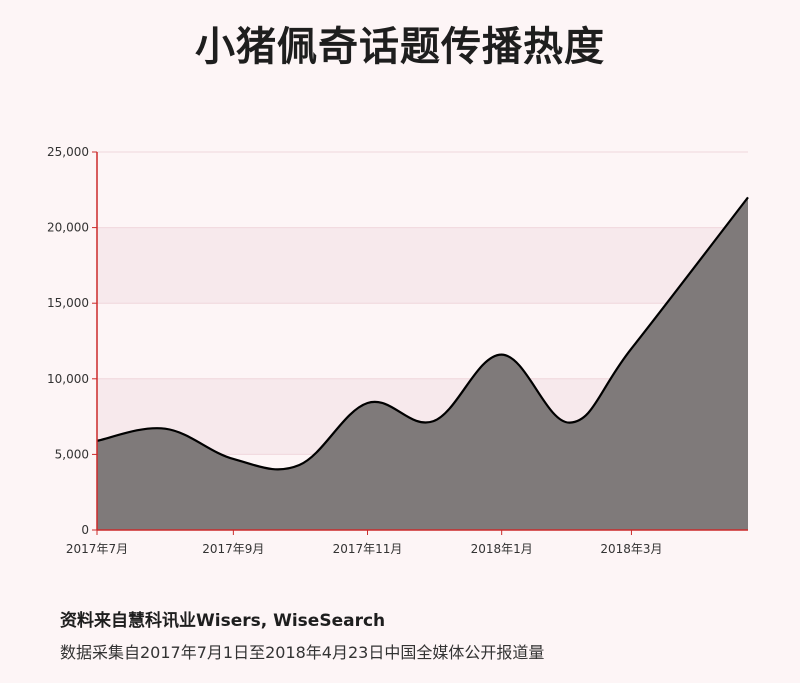 This screenshot has width=800, height=683. What do you see at coordinates (68, 152) in the screenshot?
I see `y-tick-label: 25,000` at bounding box center [68, 152].